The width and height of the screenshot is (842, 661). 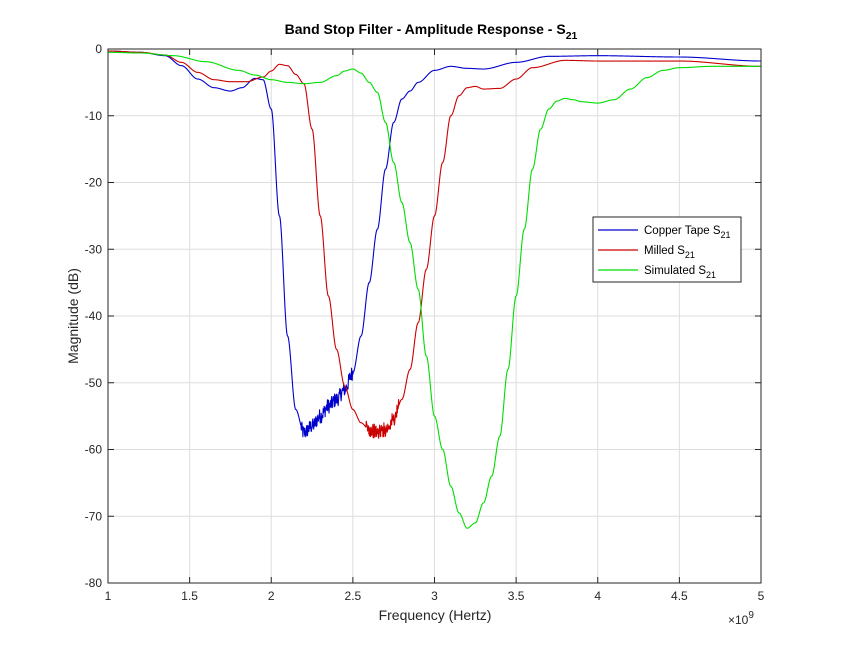 What do you see at coordinates (94, 383) in the screenshot?
I see `y-tick-label: -50` at bounding box center [94, 383].